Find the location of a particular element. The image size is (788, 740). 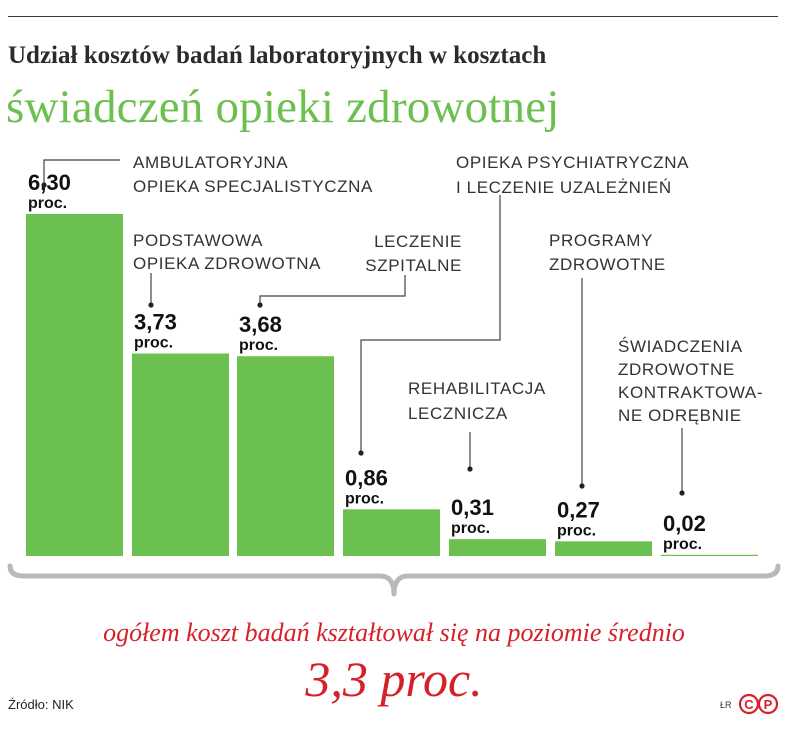

category-label-line: REHABILITACJA is located at coordinates (477, 388).